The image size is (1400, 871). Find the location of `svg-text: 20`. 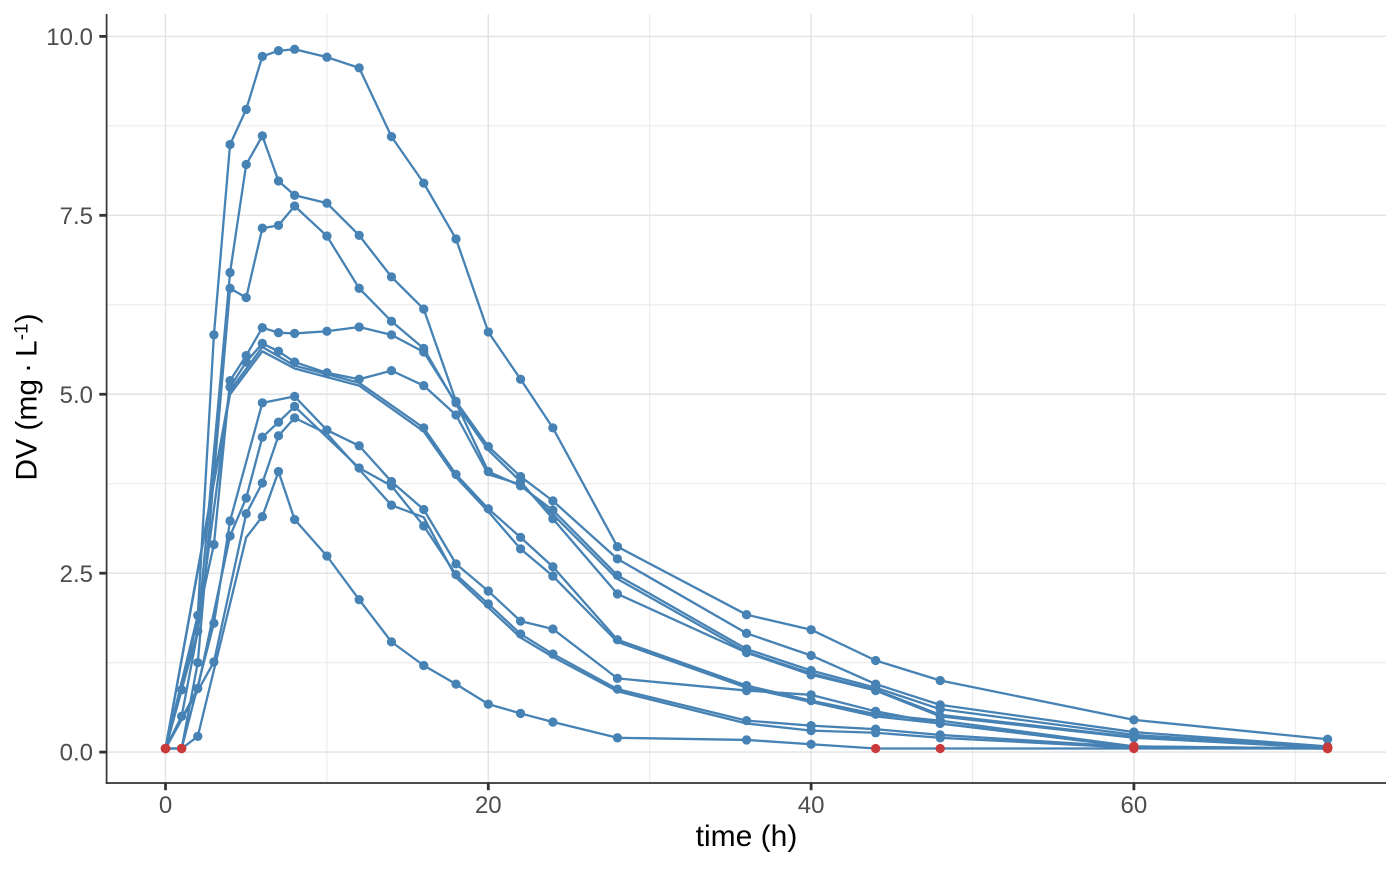

svg-text: 20 is located at coordinates (488, 805).